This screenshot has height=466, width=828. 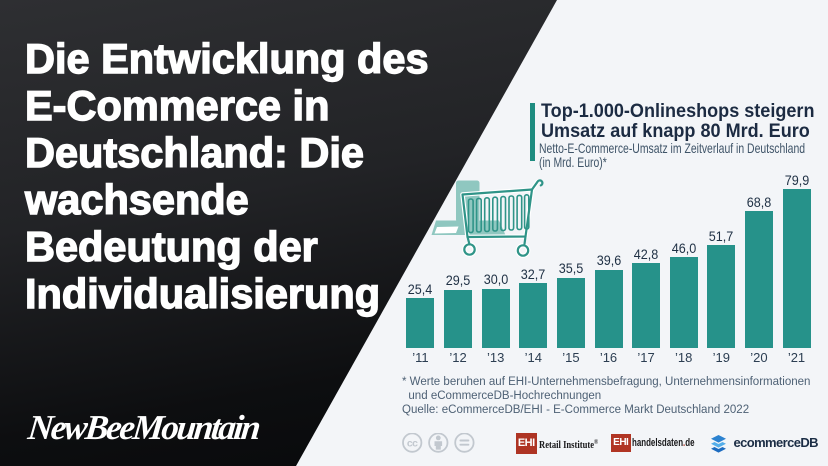 What do you see at coordinates (412, 443) in the screenshot?
I see `svg-text: cc` at bounding box center [412, 443].